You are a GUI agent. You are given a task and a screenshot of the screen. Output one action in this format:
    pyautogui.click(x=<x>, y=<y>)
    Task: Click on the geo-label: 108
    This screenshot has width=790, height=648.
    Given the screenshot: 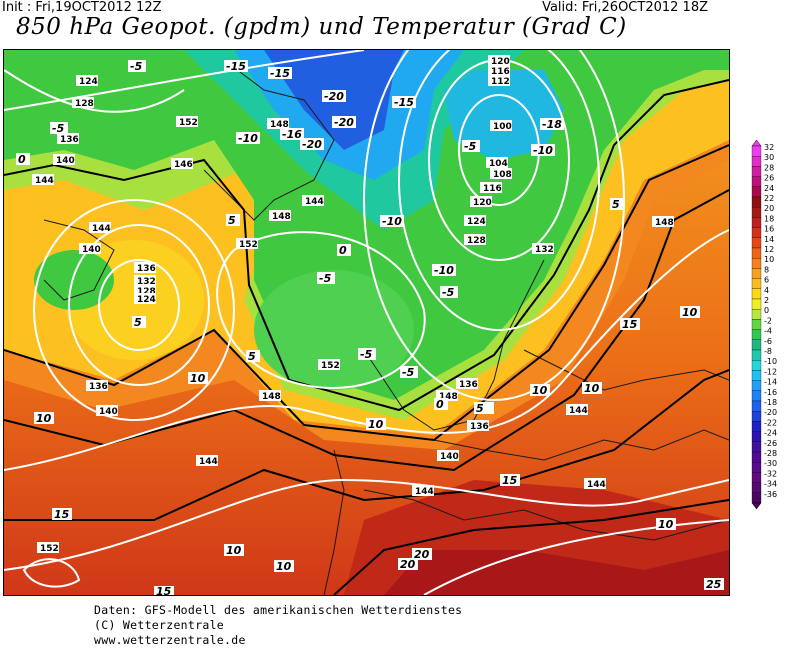 What is the action you would take?
    pyautogui.click(x=501, y=174)
    